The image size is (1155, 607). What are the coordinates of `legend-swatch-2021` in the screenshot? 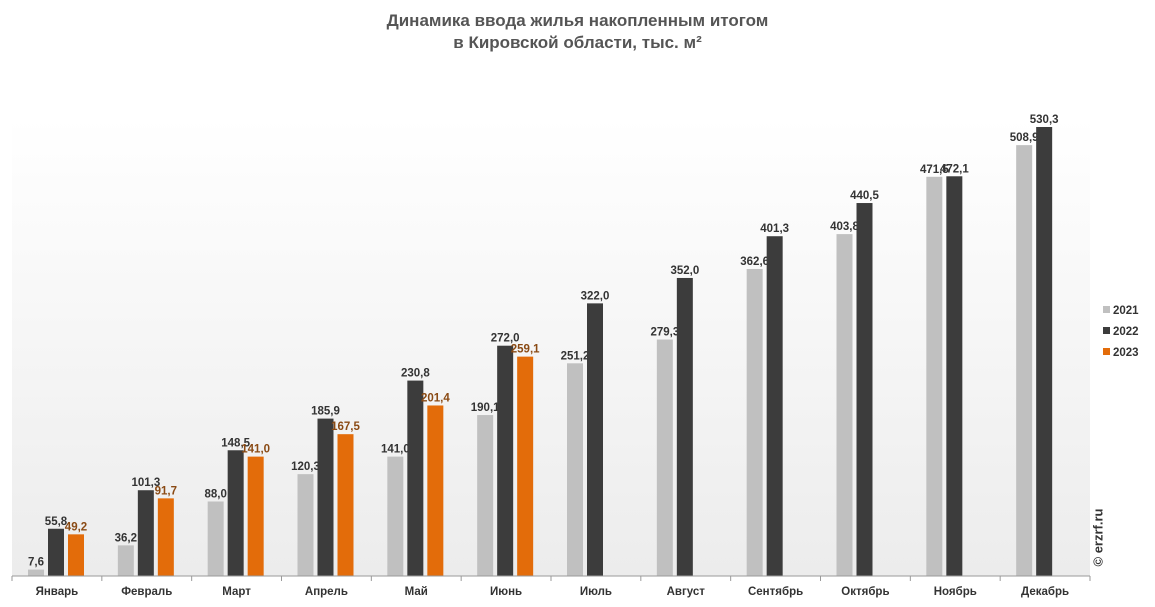 It's located at (1106, 309).